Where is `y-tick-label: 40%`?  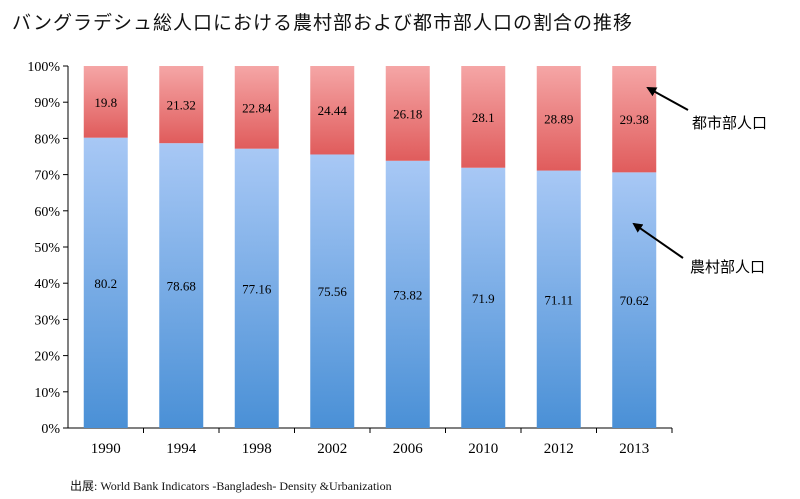 y-tick-label: 40% is located at coordinates (47, 284).